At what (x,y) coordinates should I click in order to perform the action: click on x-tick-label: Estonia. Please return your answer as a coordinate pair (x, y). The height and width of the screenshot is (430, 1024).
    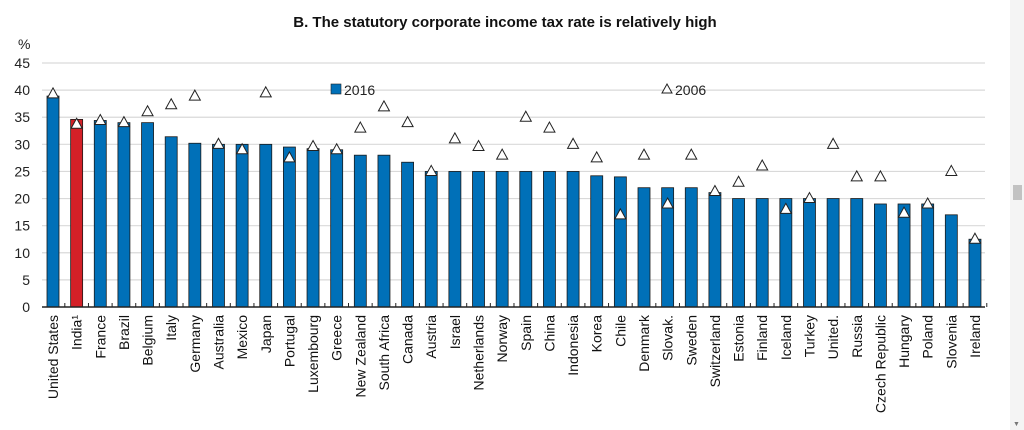
    Looking at the image, I should click on (739, 338).